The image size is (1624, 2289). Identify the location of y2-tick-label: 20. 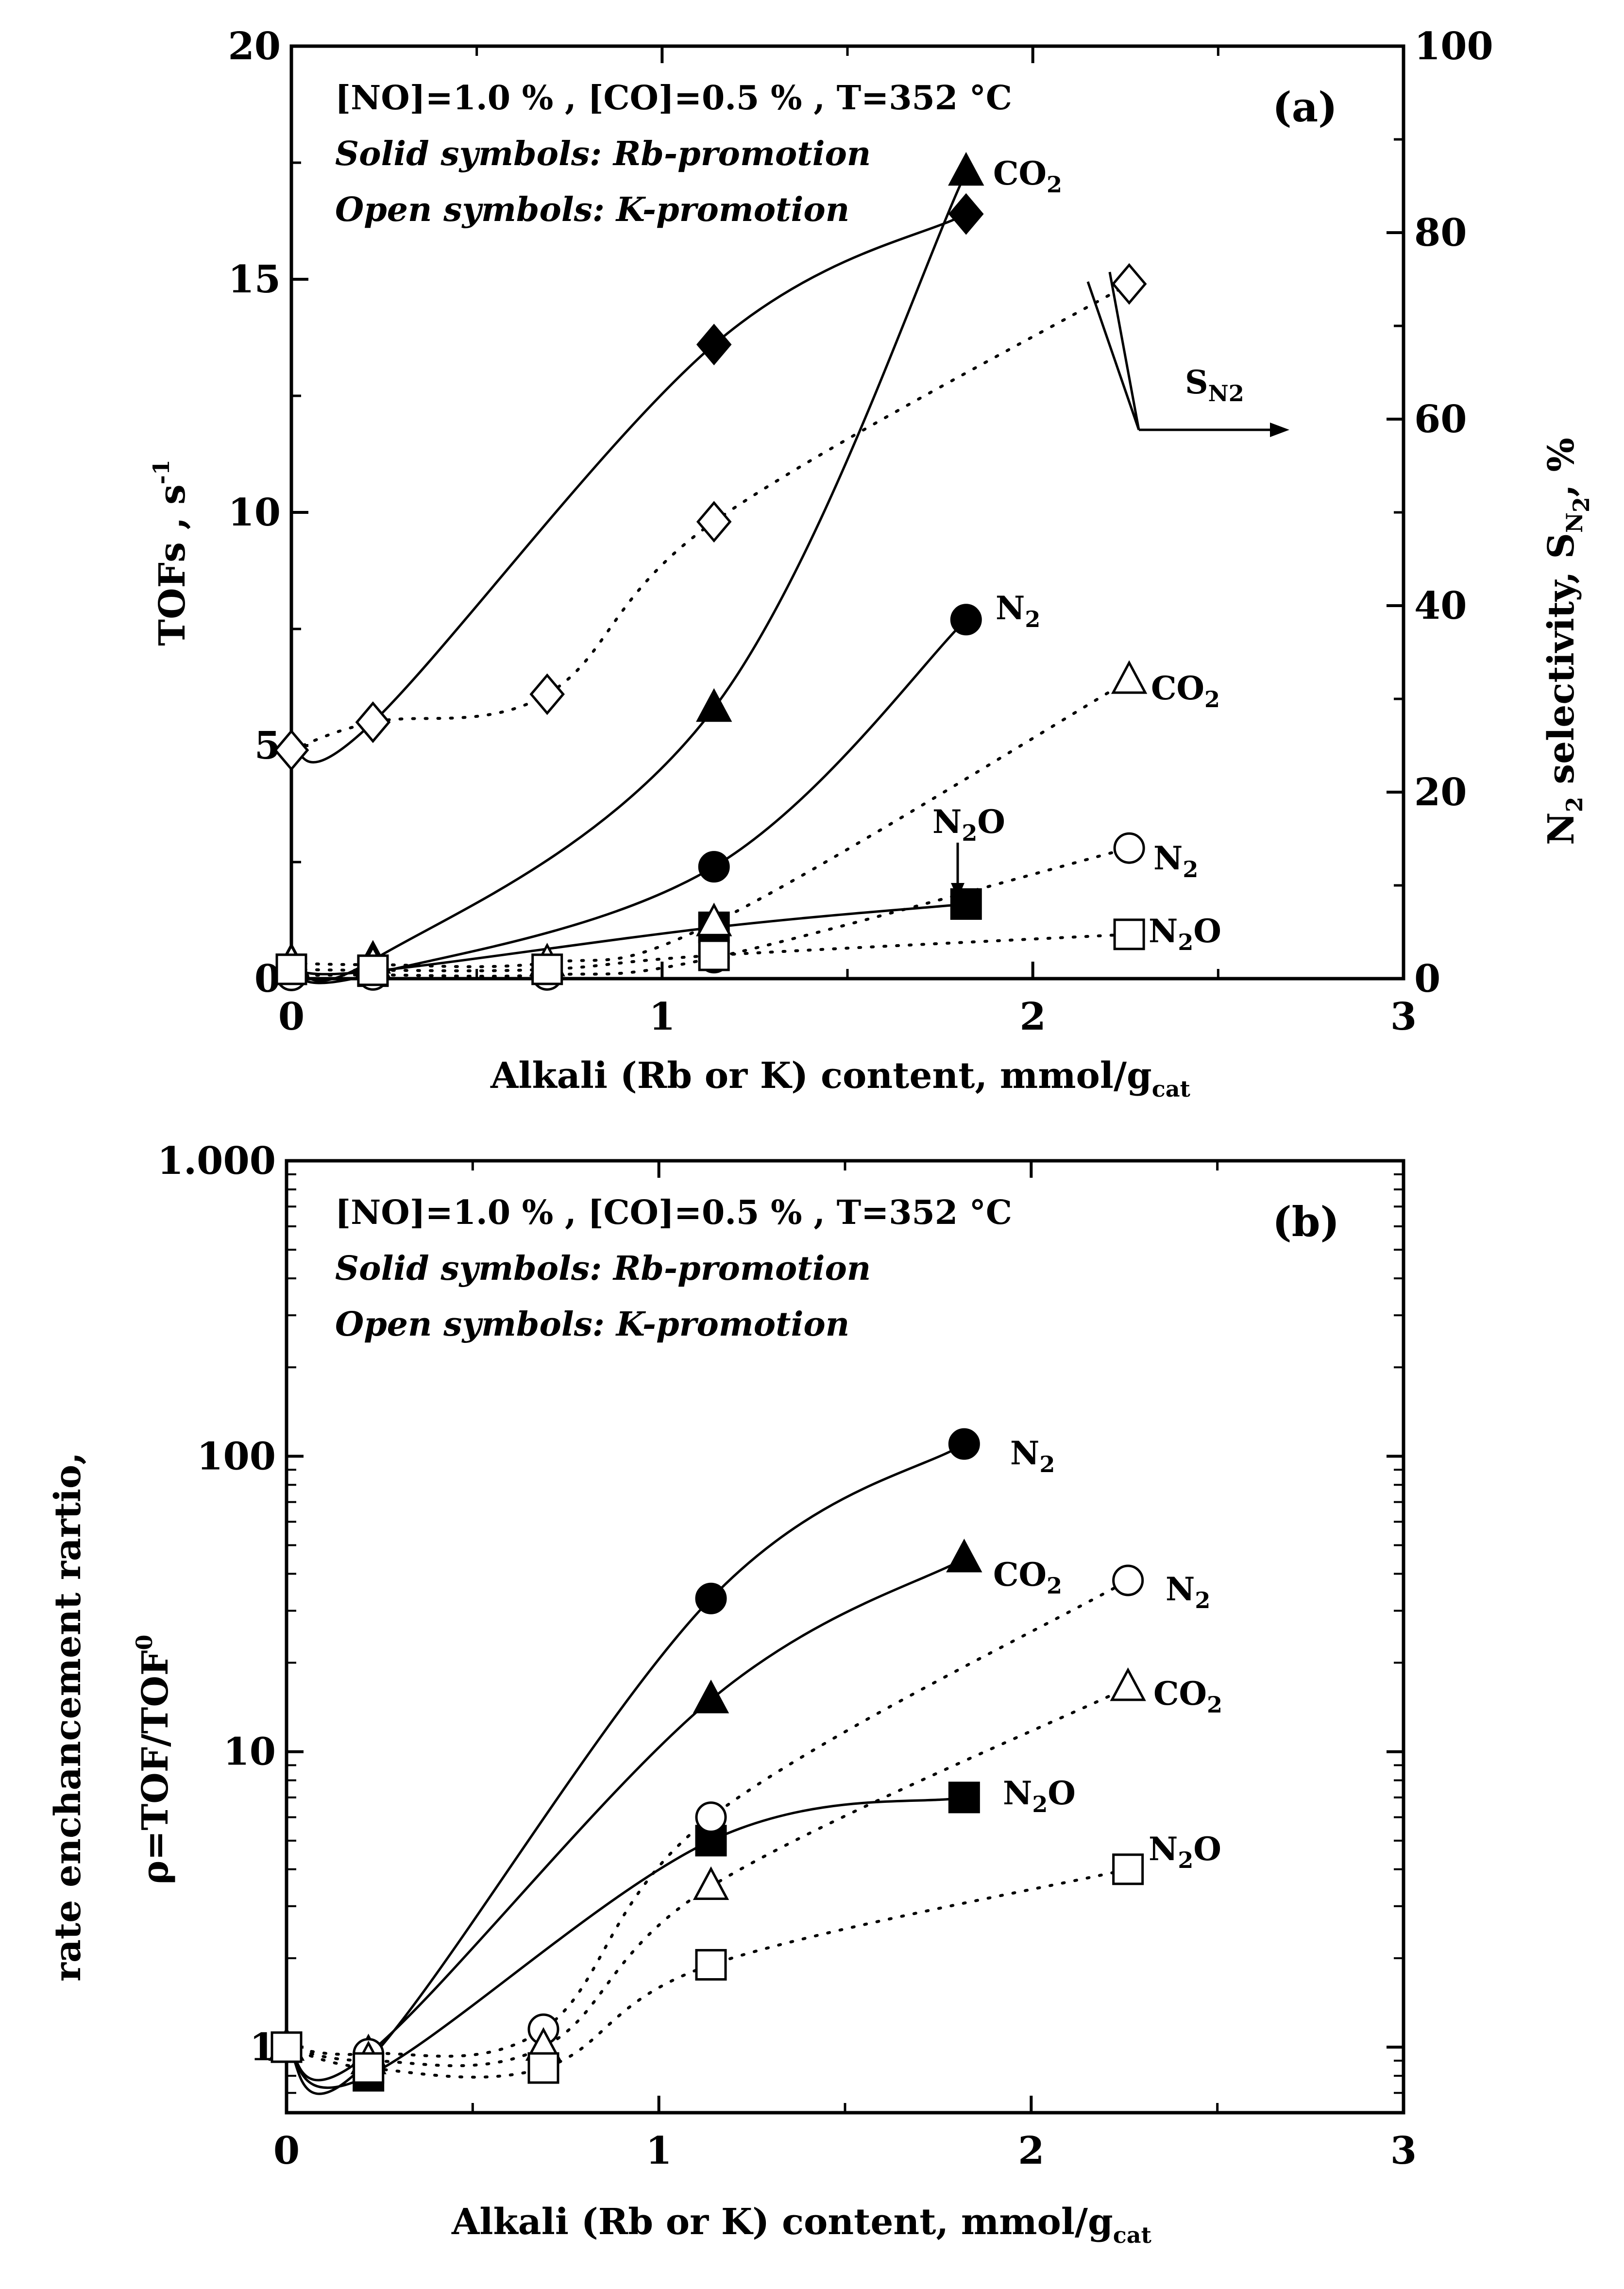
(1440, 792).